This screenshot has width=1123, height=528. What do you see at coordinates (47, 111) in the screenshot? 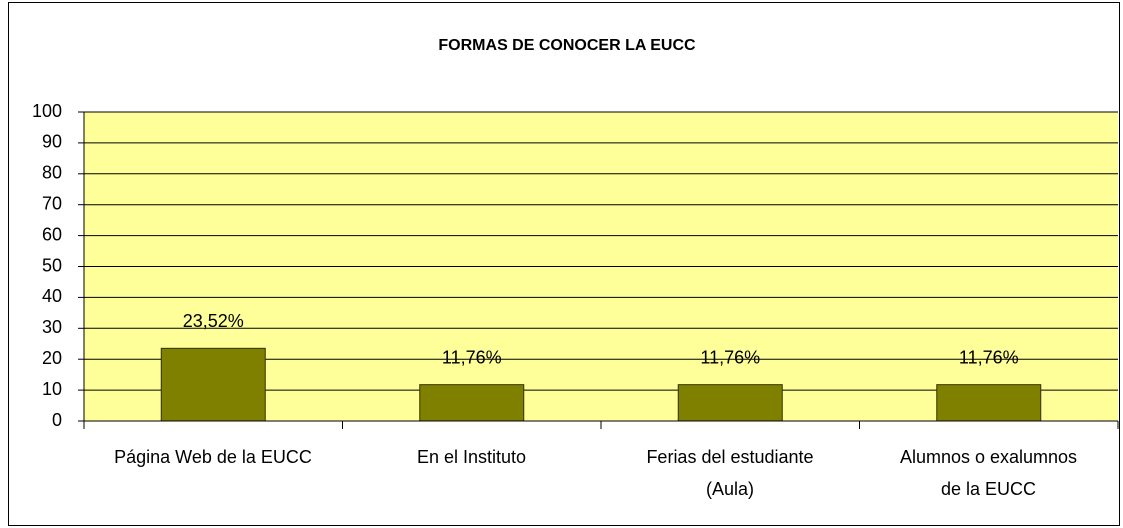
I see `y-tick-label: 100` at bounding box center [47, 111].